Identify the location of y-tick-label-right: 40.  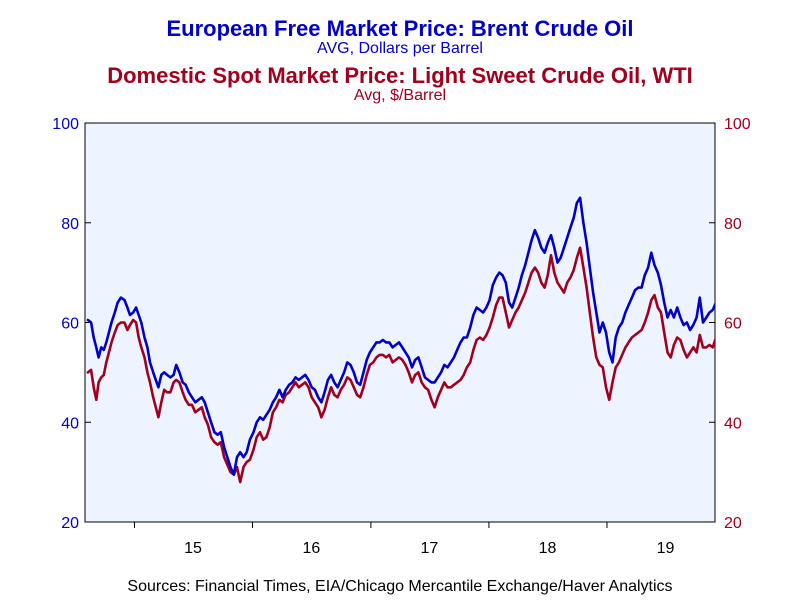
(733, 423).